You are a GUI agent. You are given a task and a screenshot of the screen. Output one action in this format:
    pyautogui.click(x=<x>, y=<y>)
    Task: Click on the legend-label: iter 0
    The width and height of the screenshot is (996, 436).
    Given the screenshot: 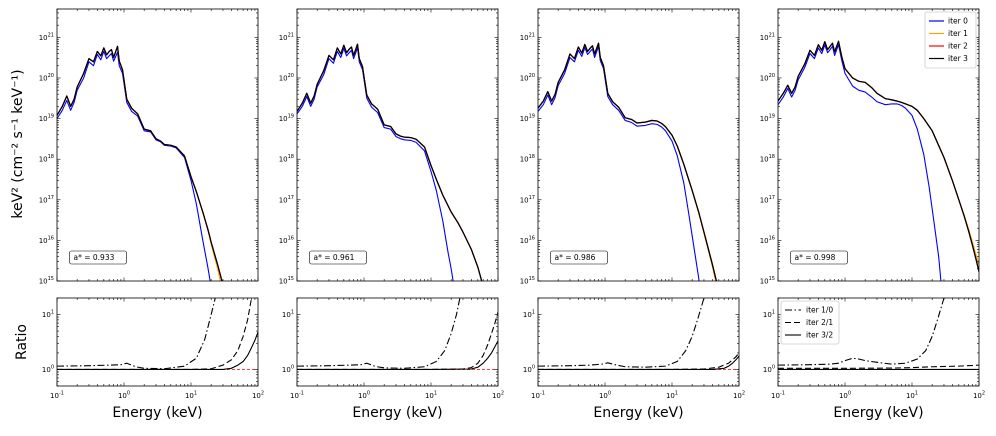 What is the action you would take?
    pyautogui.click(x=958, y=21)
    